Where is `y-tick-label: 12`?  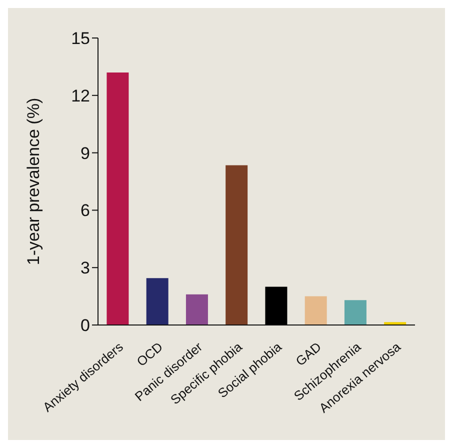
y-tick-label: 12 is located at coordinates (80, 96).